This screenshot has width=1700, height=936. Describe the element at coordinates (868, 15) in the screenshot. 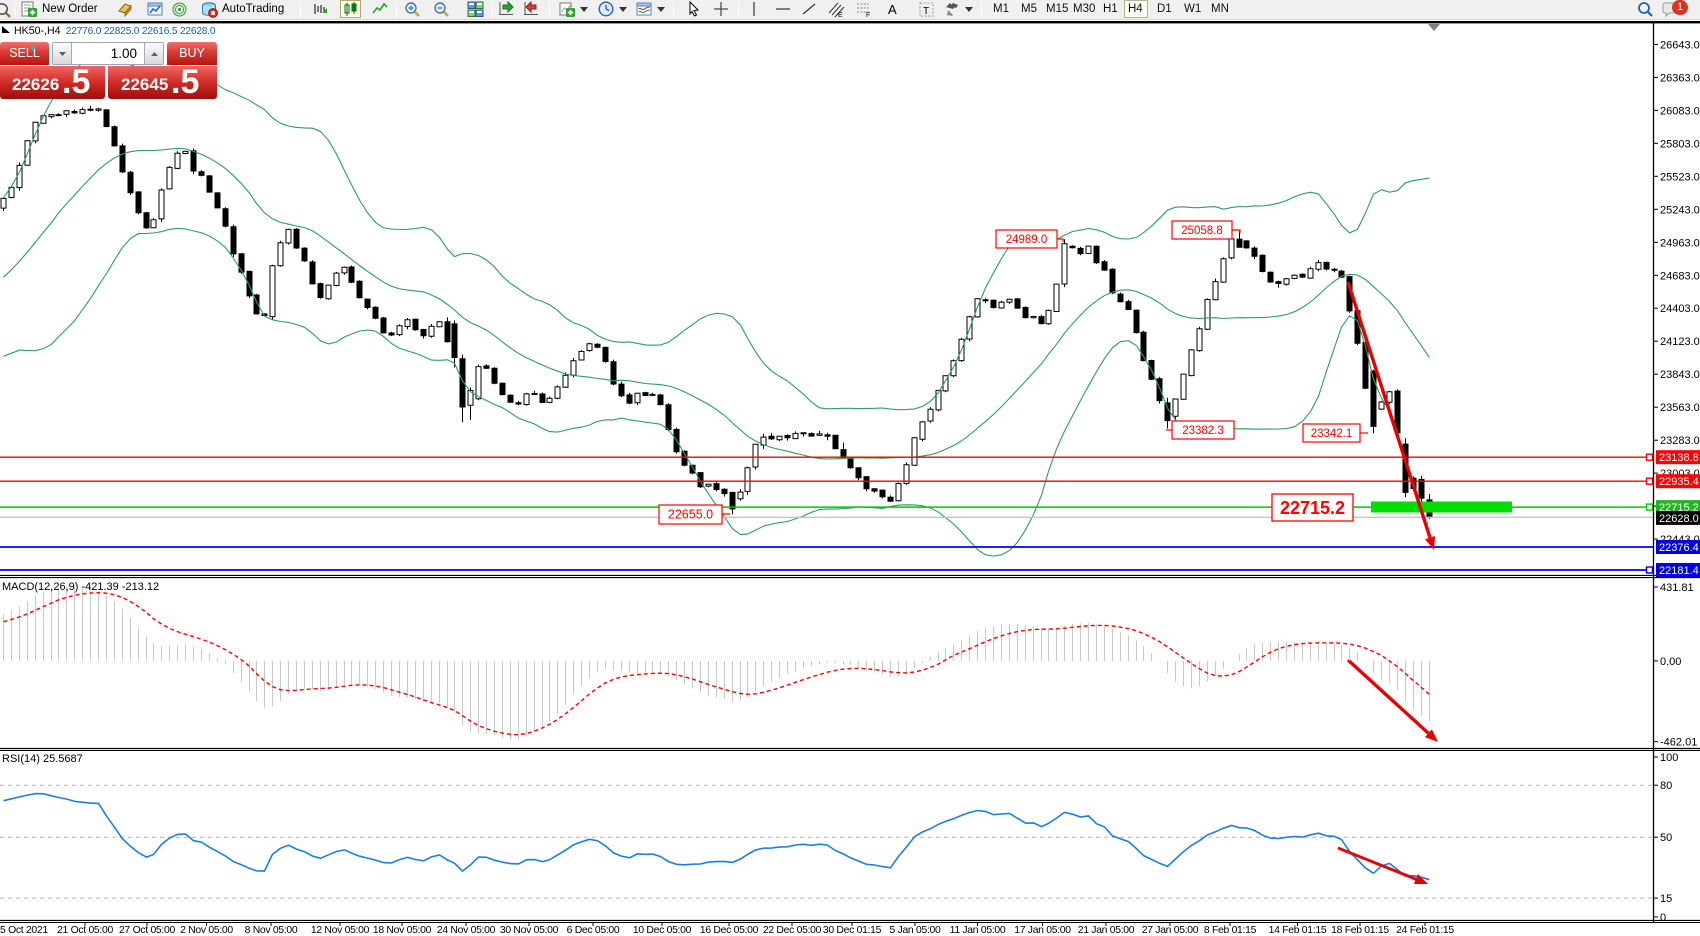

I see `svg-text: F` at that location.